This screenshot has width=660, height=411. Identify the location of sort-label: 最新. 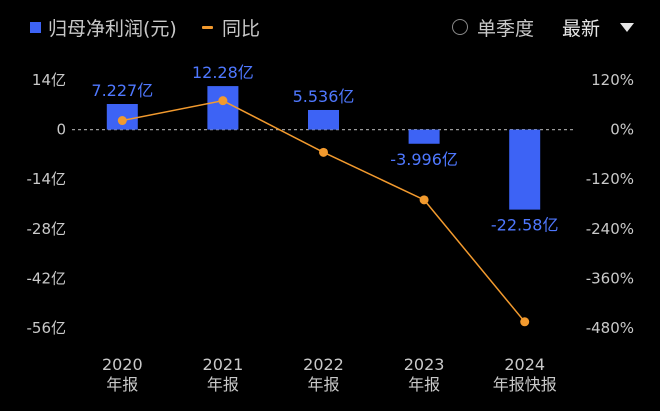
(581, 28).